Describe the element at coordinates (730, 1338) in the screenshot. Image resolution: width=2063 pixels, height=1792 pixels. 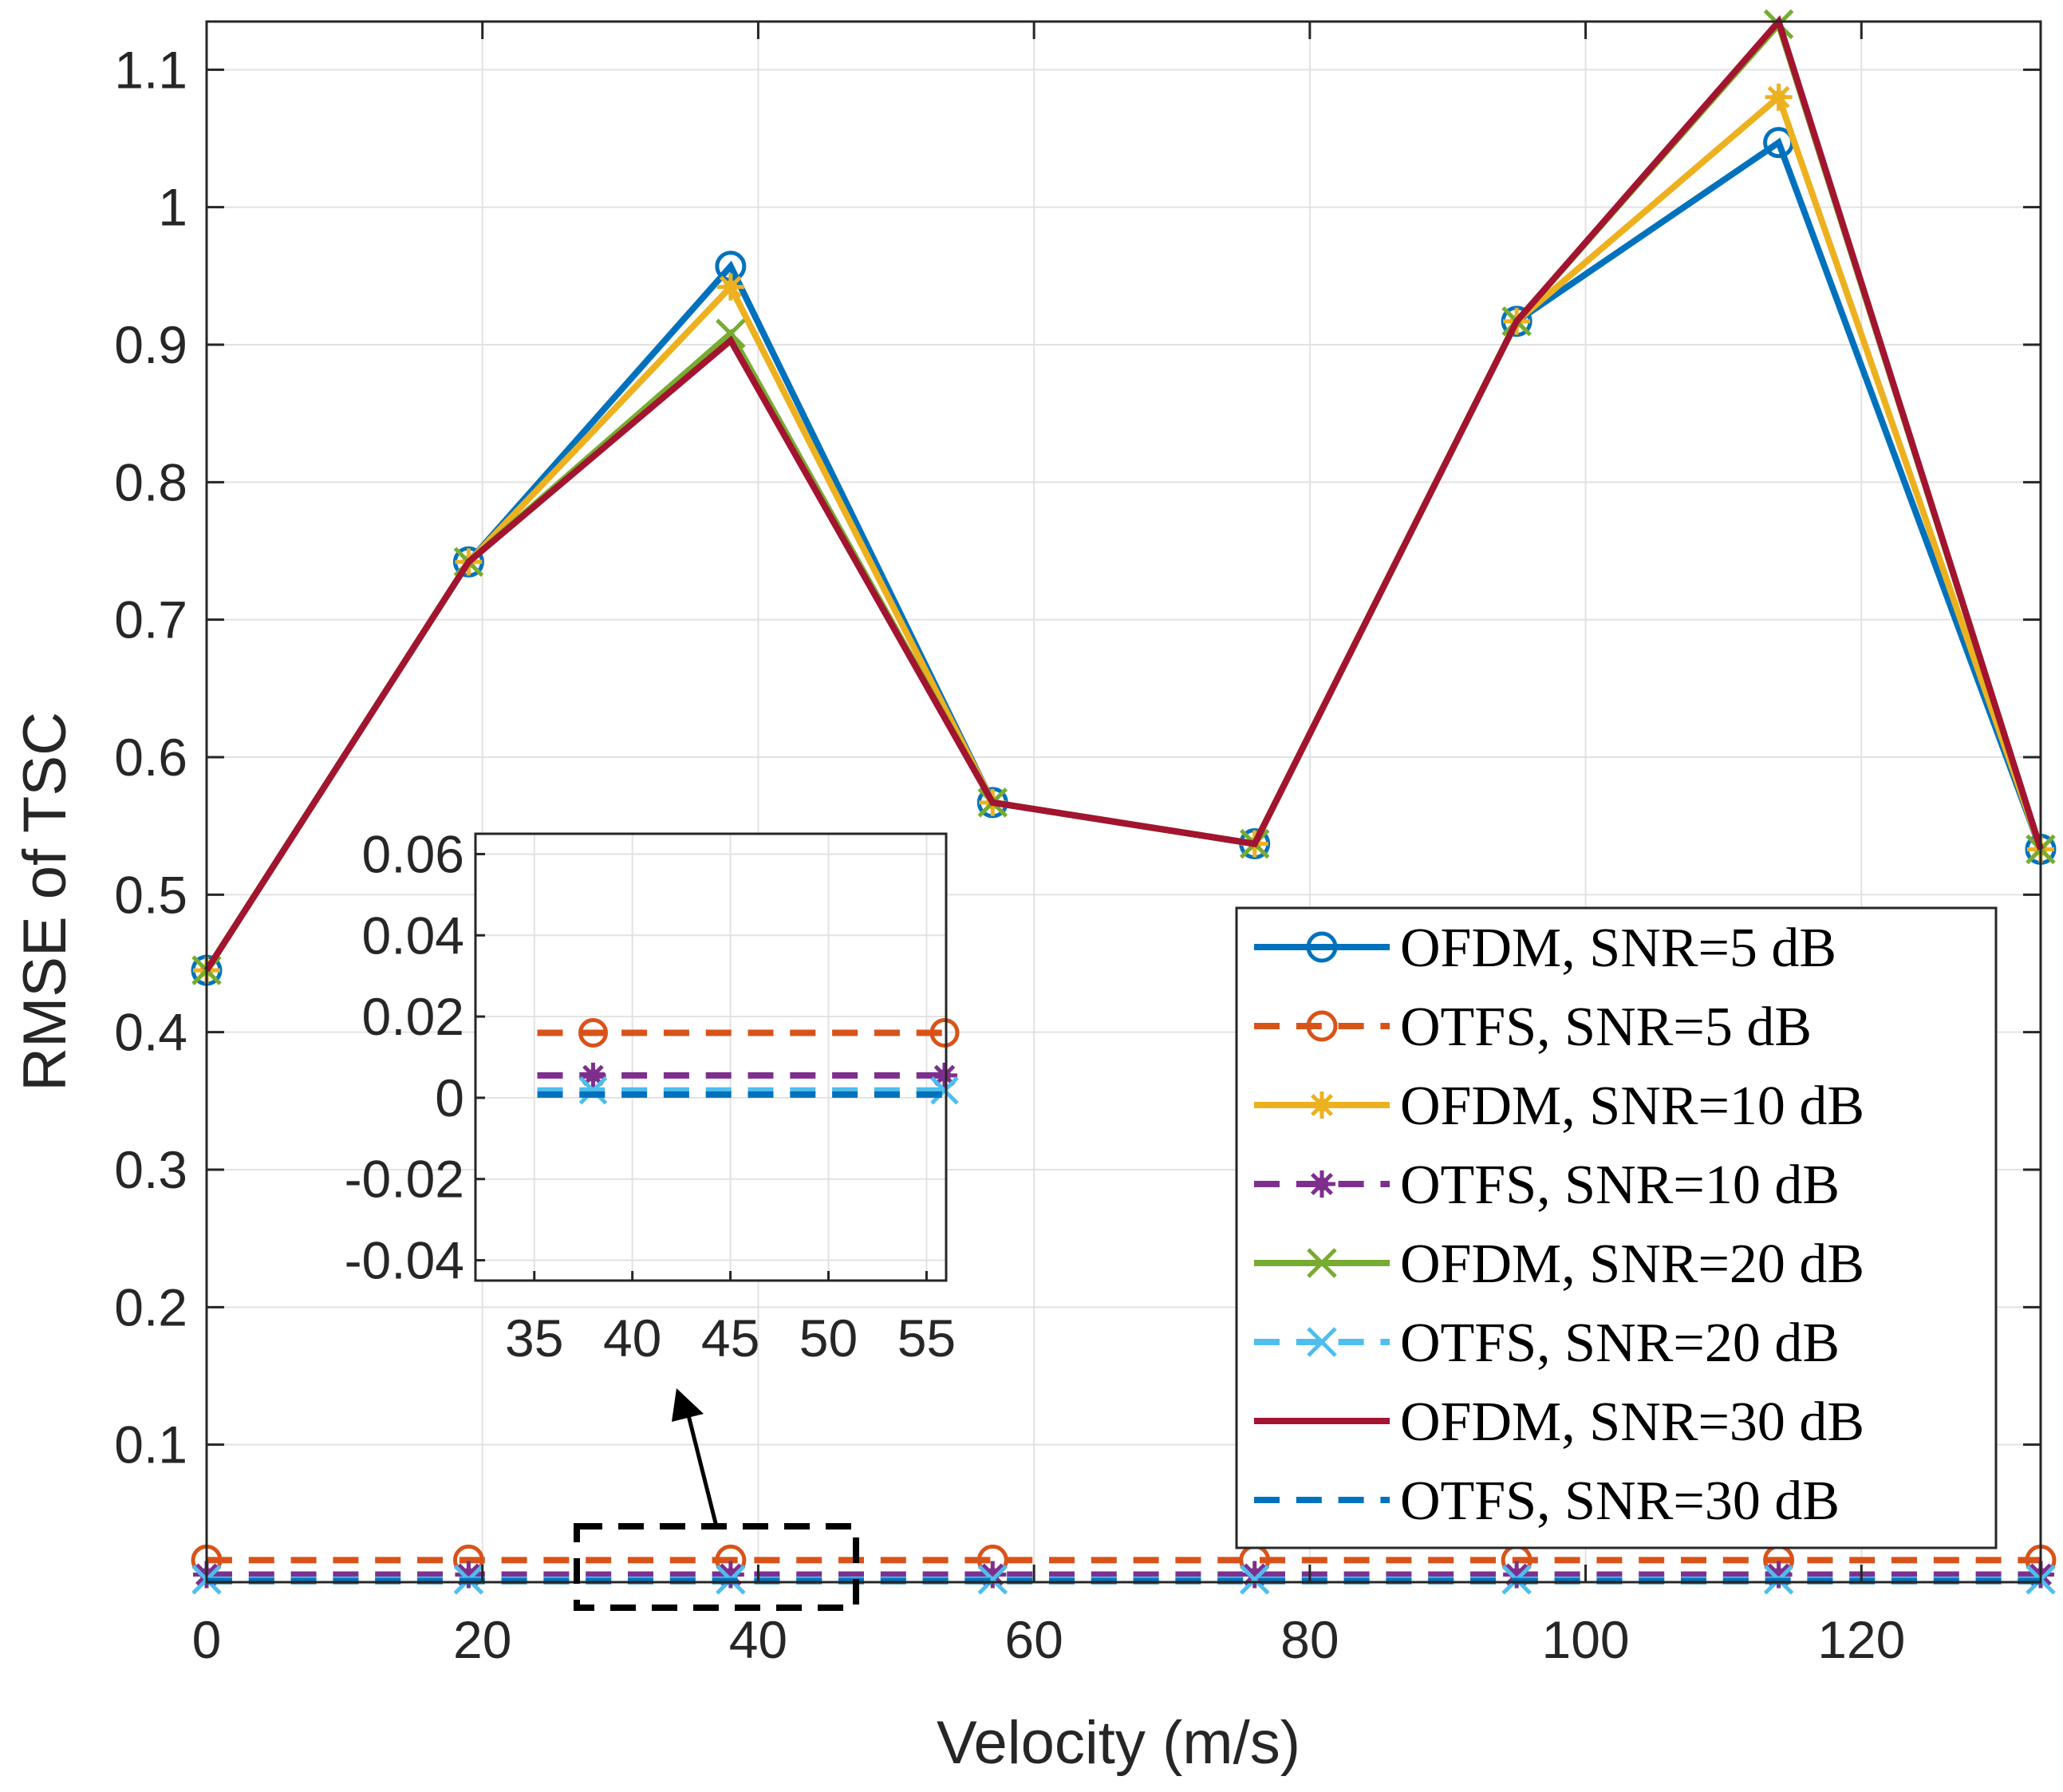
I see `inset-x-tick-label: 45` at that location.